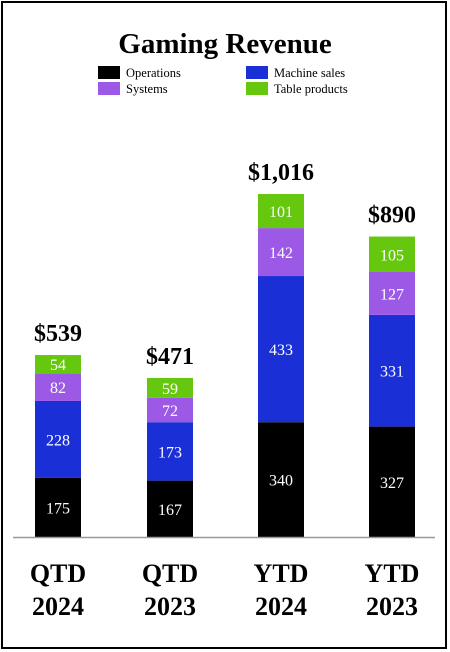 The image size is (450, 652). I want to click on data-label-machine-sales-2: 433, so click(281, 350).